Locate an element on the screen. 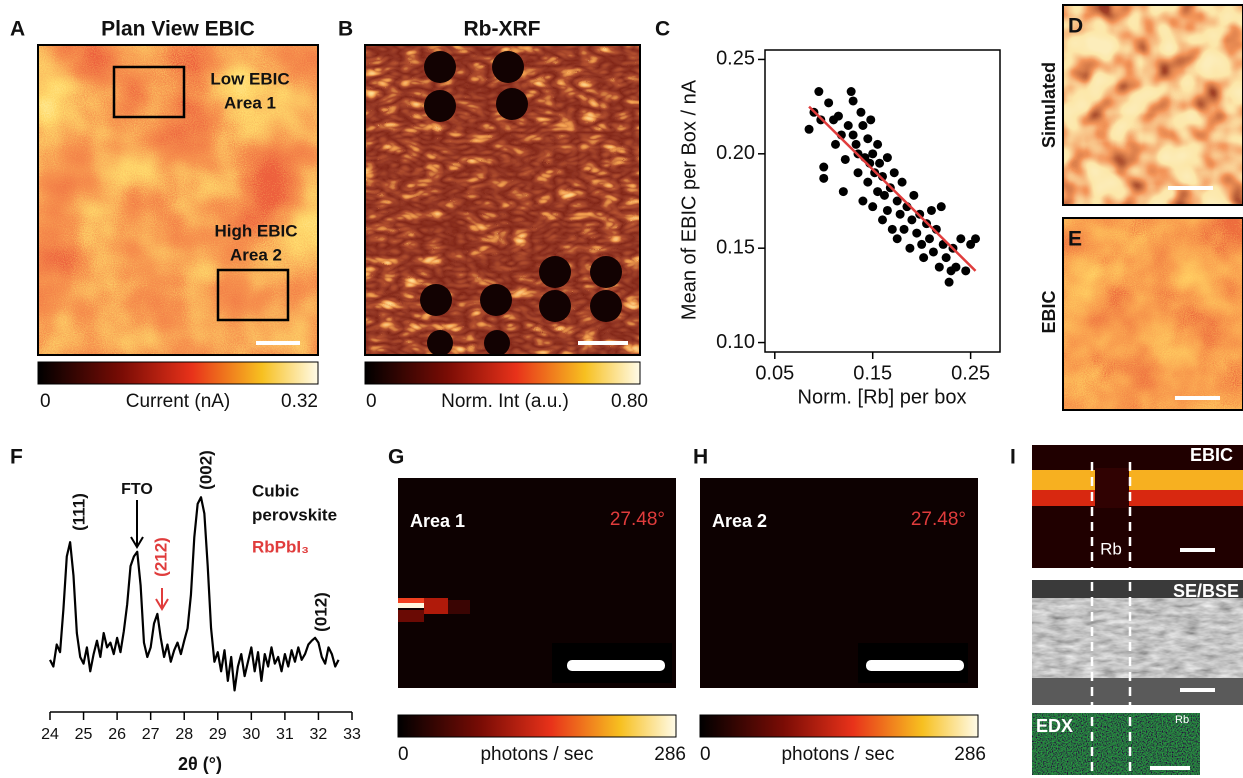  peak-label: (111) is located at coordinates (78, 512).